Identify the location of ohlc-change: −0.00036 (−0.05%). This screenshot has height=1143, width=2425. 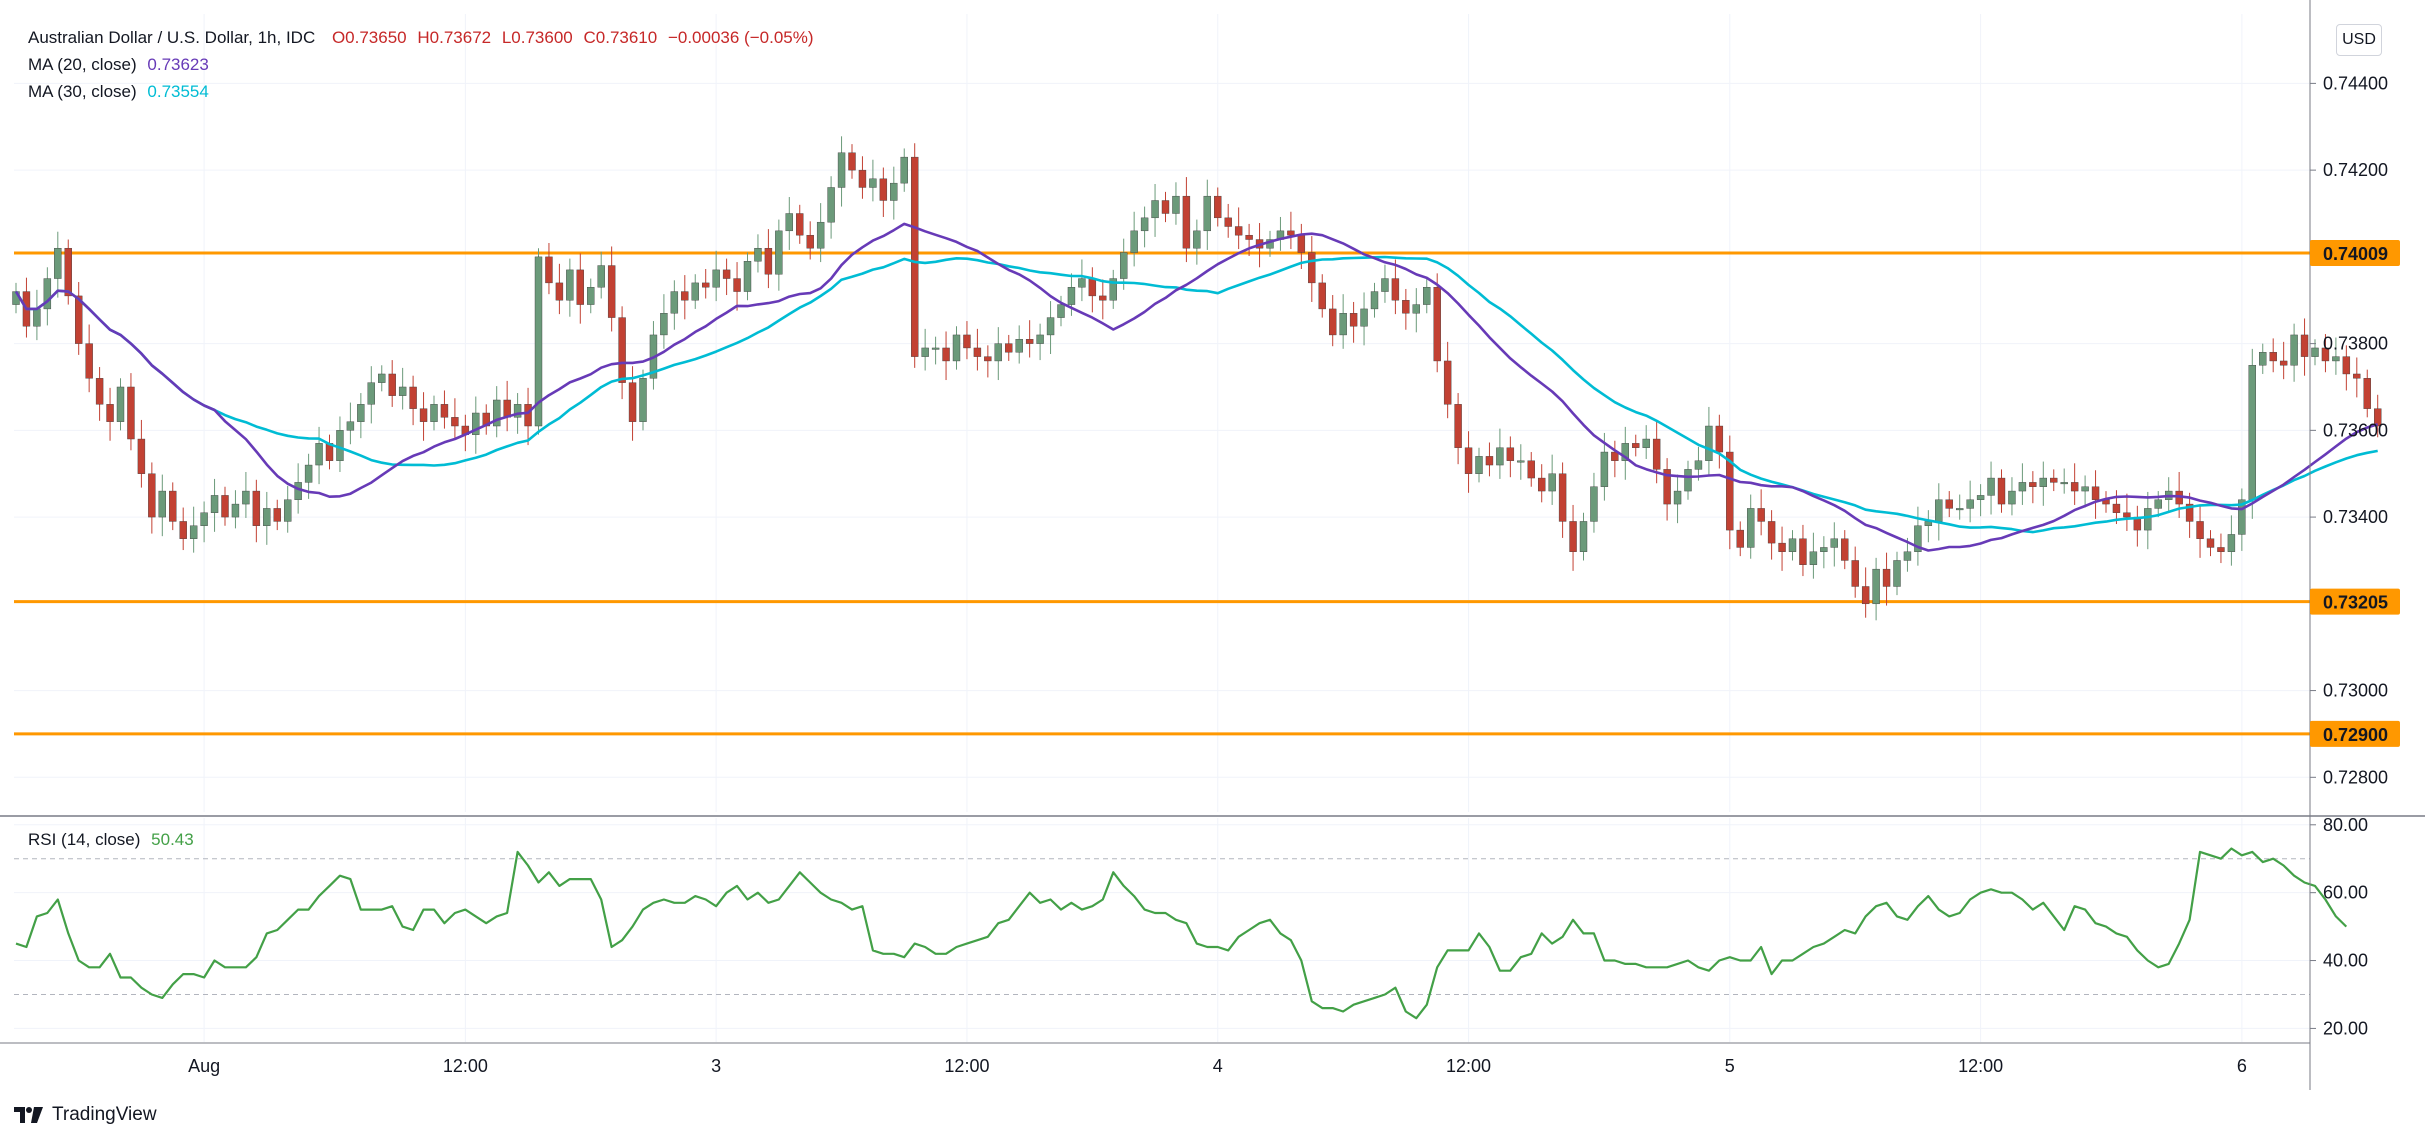
(740, 37).